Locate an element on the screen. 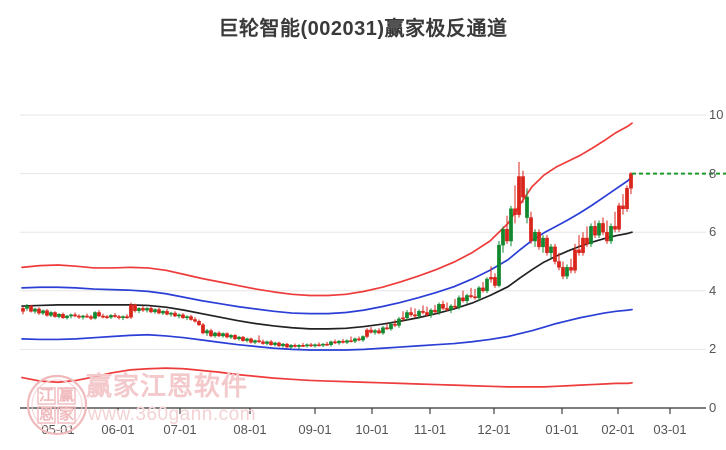 This screenshot has height=450, width=726. x-axis-label: 08-01 is located at coordinates (250, 429).